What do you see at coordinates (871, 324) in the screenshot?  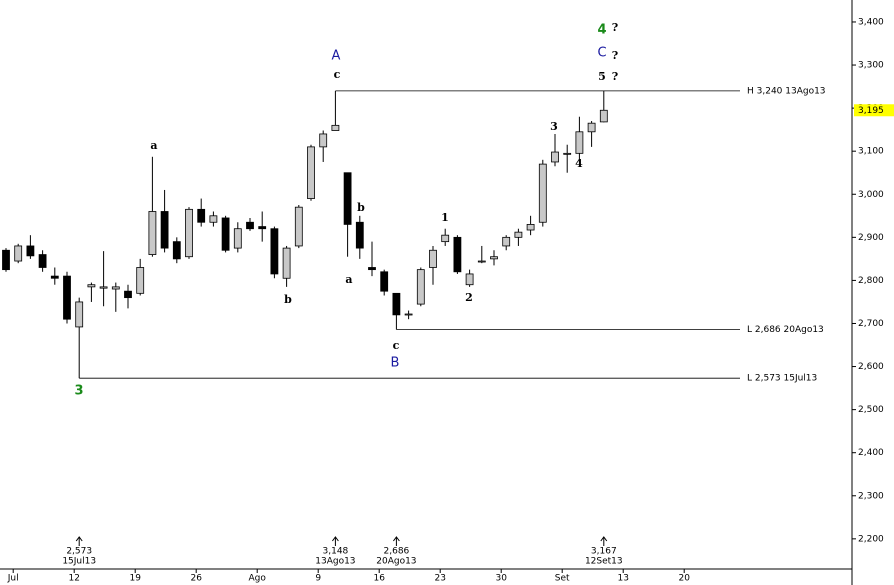 I see `y-tick-label: 2,700` at bounding box center [871, 324].